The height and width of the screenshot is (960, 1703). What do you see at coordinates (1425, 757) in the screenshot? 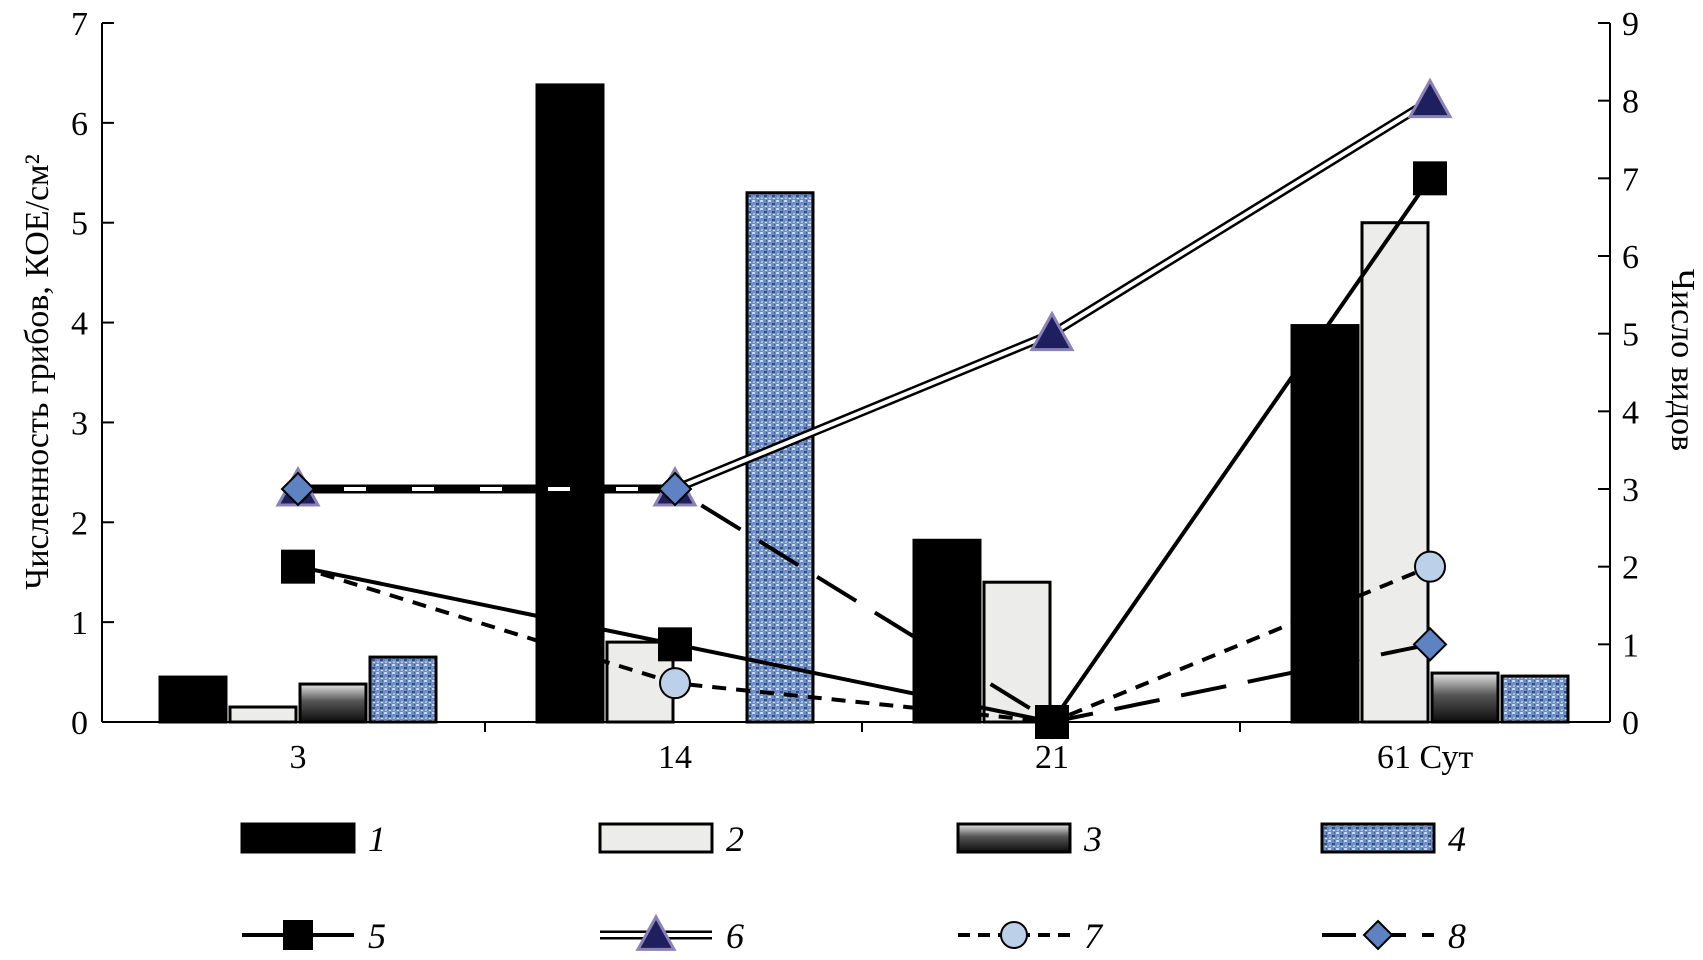
I see `x-tick-label: 61 Сут` at bounding box center [1425, 757].